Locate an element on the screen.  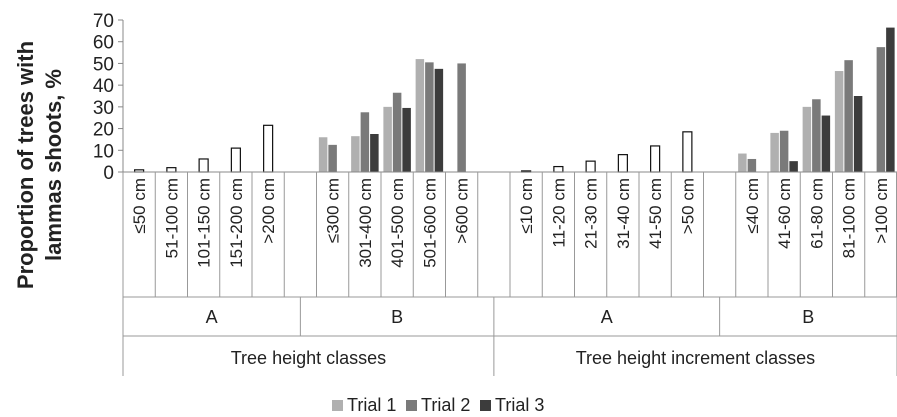
x-category-label: >200 cm is located at coordinates (268, 211).